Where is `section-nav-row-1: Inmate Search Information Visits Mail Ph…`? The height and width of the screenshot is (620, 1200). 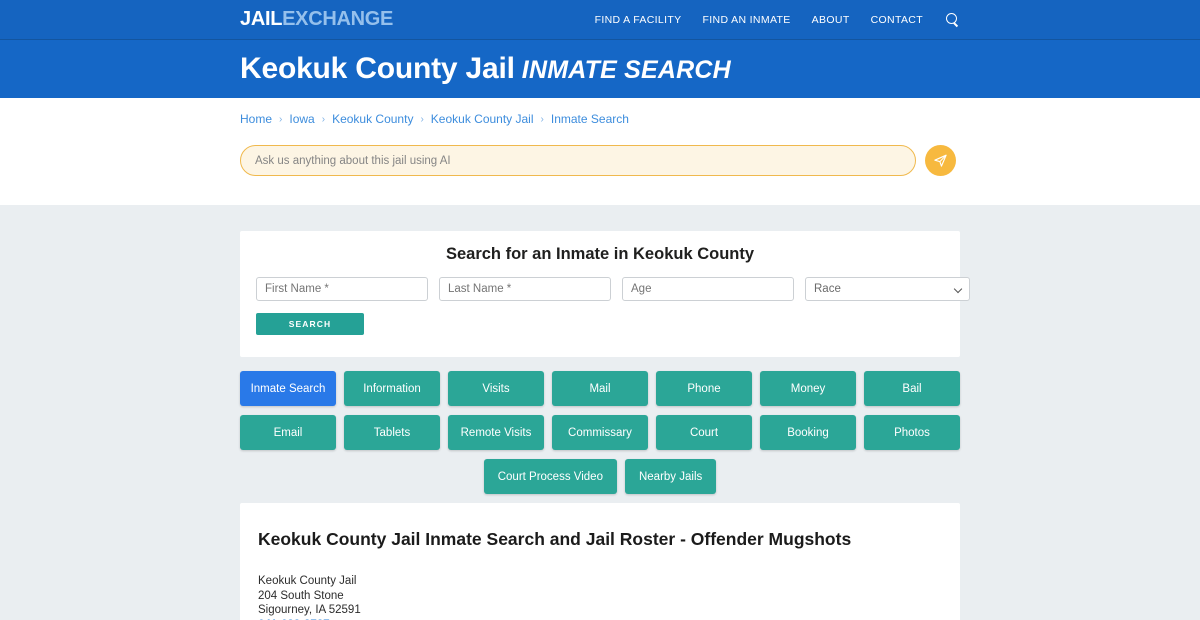
section-nav-row-1: Inmate Search Information Visits Mail Ph… is located at coordinates (600, 388).